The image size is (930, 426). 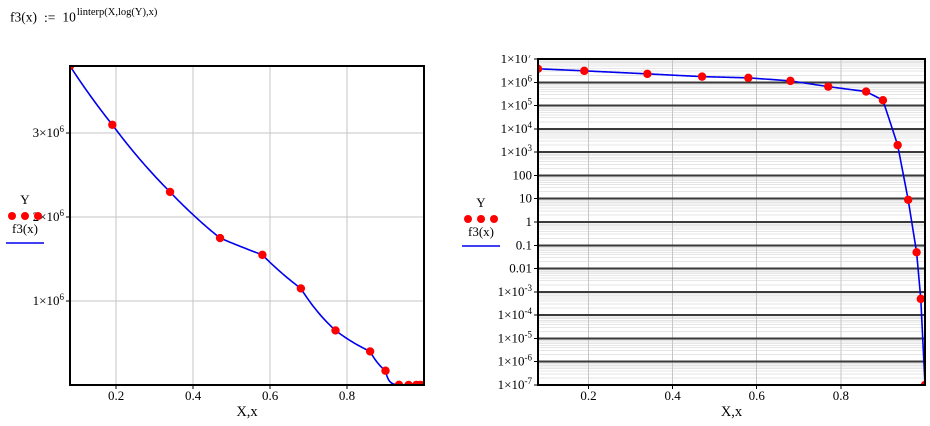 I want to click on y-tick-label: 1×10⁻⁶, so click(x=515, y=361).